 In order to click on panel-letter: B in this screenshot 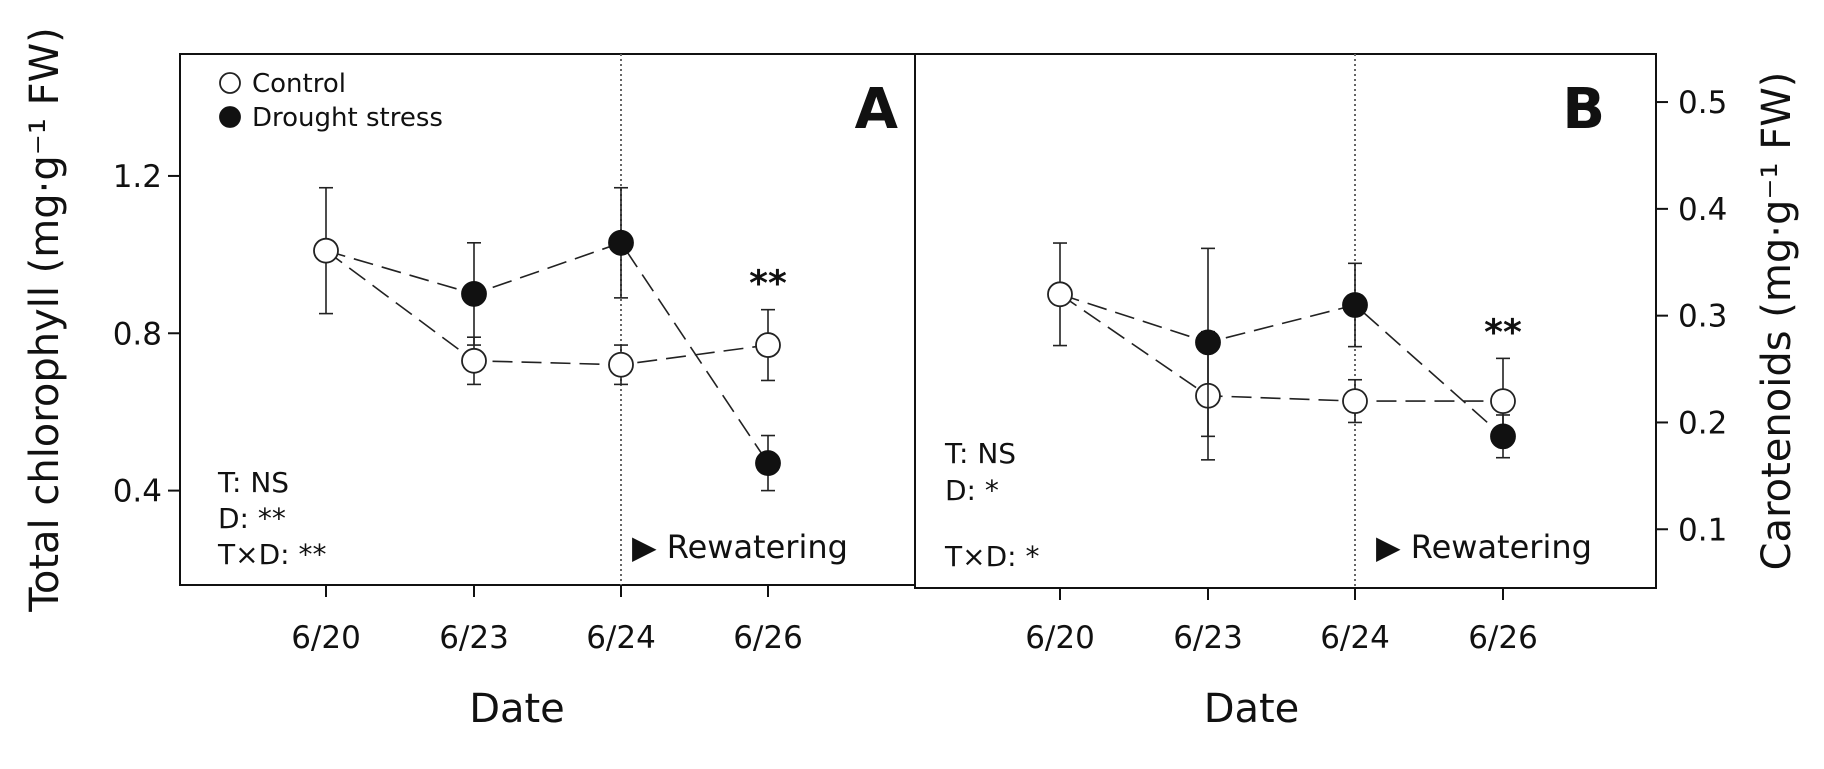, I will do `click(1583, 109)`.